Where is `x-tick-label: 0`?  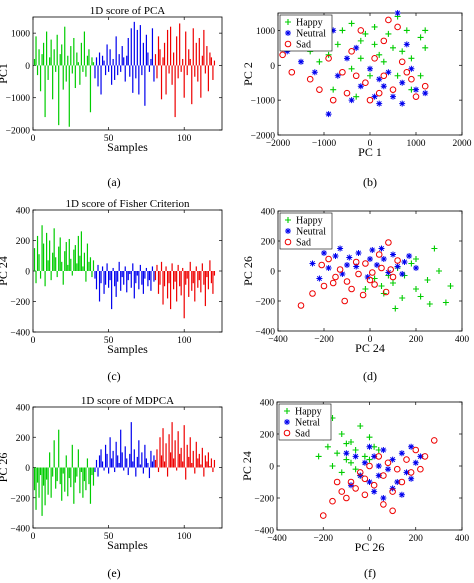 x-tick-label: 0 is located at coordinates (370, 144).